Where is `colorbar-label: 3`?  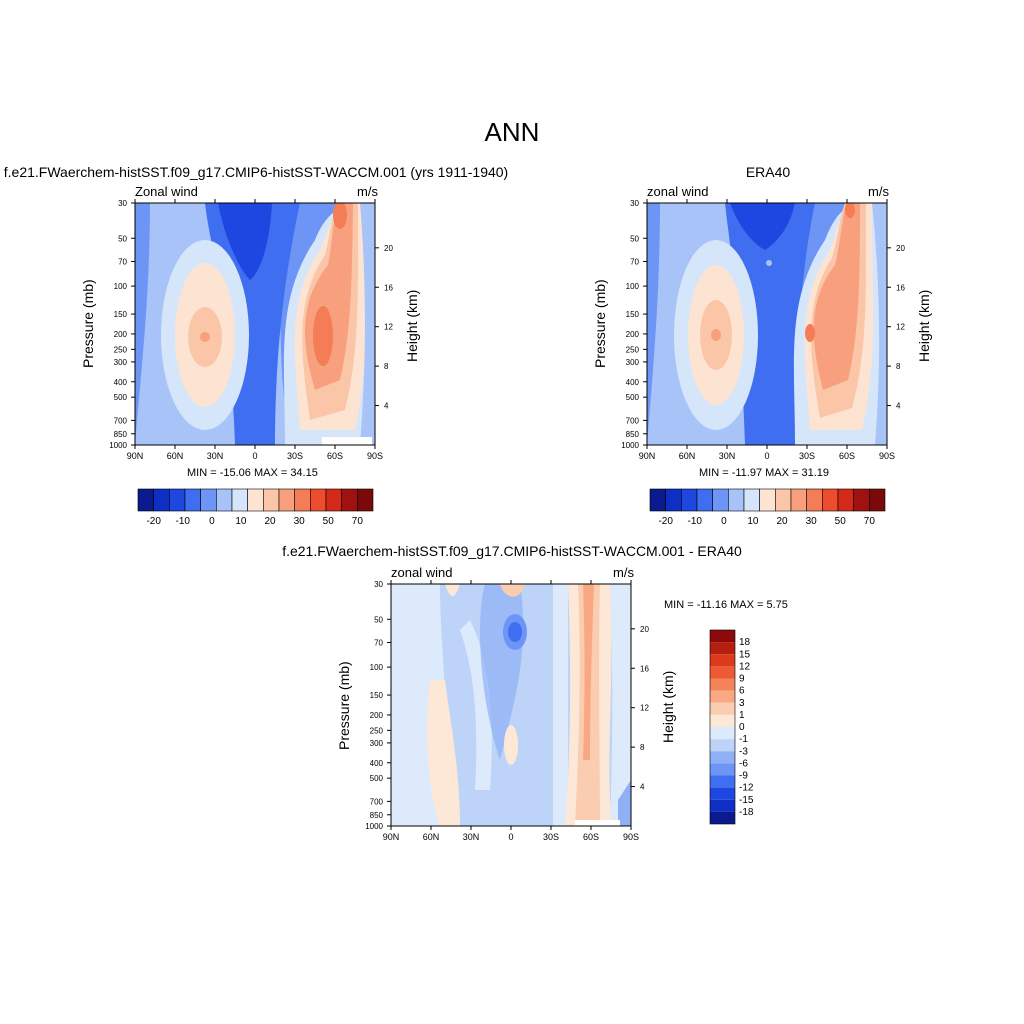 colorbar-label: 3 is located at coordinates (742, 703).